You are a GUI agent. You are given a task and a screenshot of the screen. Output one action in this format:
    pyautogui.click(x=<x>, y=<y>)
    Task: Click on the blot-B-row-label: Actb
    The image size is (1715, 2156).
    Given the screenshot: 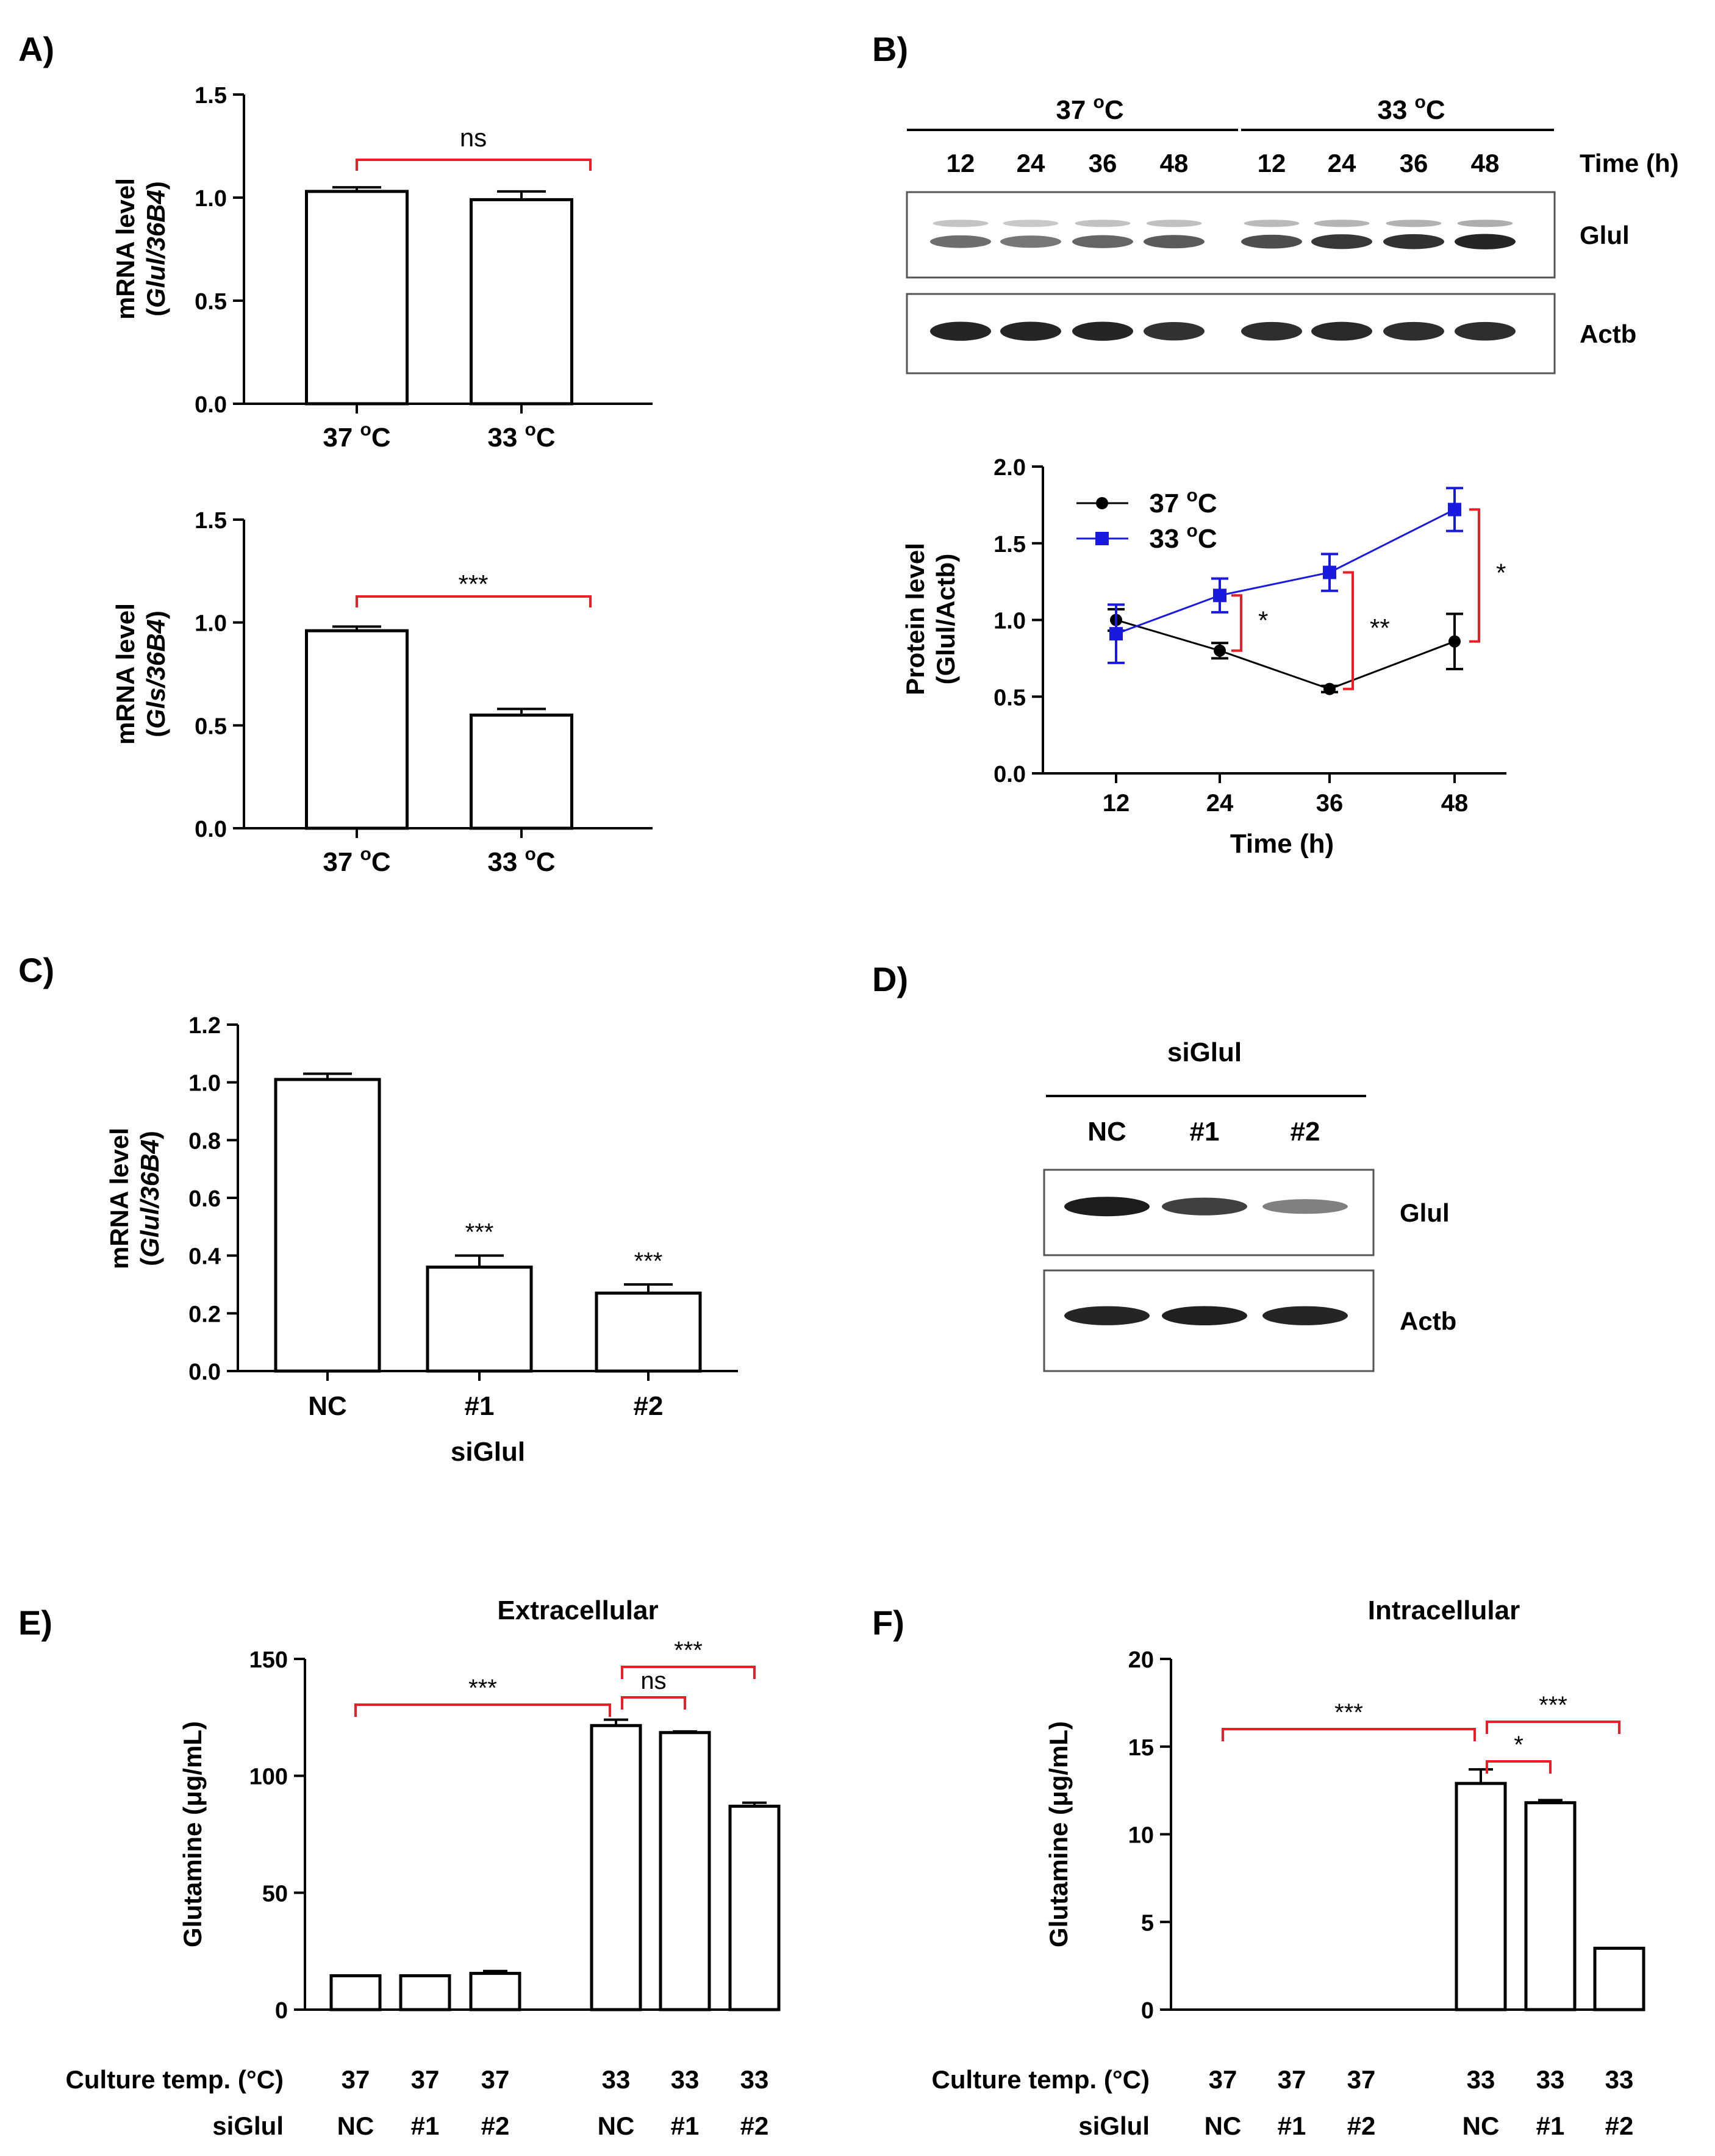 What is the action you would take?
    pyautogui.click(x=1608, y=334)
    